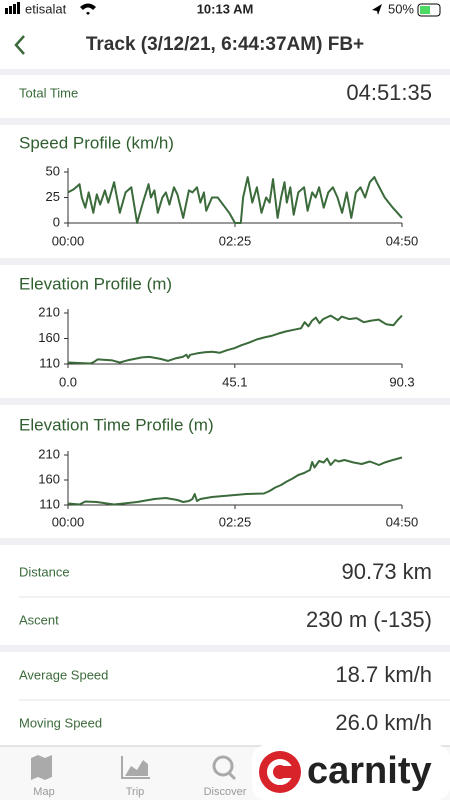 Image resolution: width=450 pixels, height=800 pixels. I want to click on logo-text: carnity, so click(369, 771).